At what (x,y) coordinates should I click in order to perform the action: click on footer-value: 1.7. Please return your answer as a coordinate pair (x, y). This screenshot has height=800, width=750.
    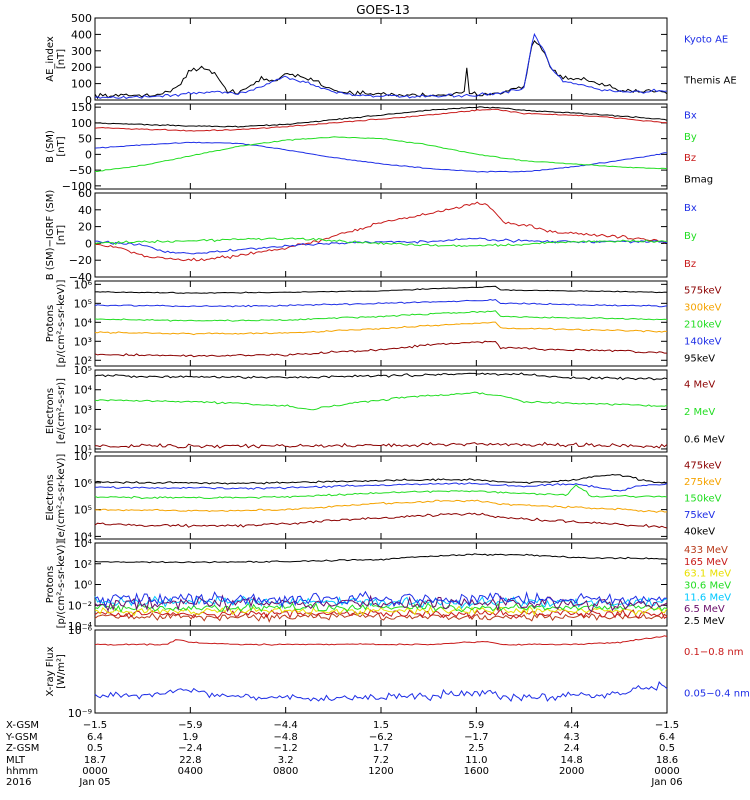
    Looking at the image, I should click on (381, 748).